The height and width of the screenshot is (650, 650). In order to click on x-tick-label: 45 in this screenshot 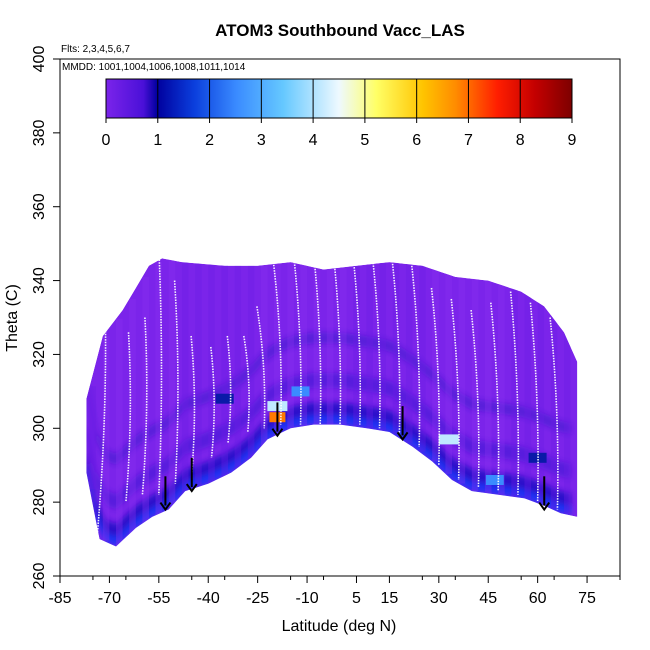, I will do `click(488, 598)`.